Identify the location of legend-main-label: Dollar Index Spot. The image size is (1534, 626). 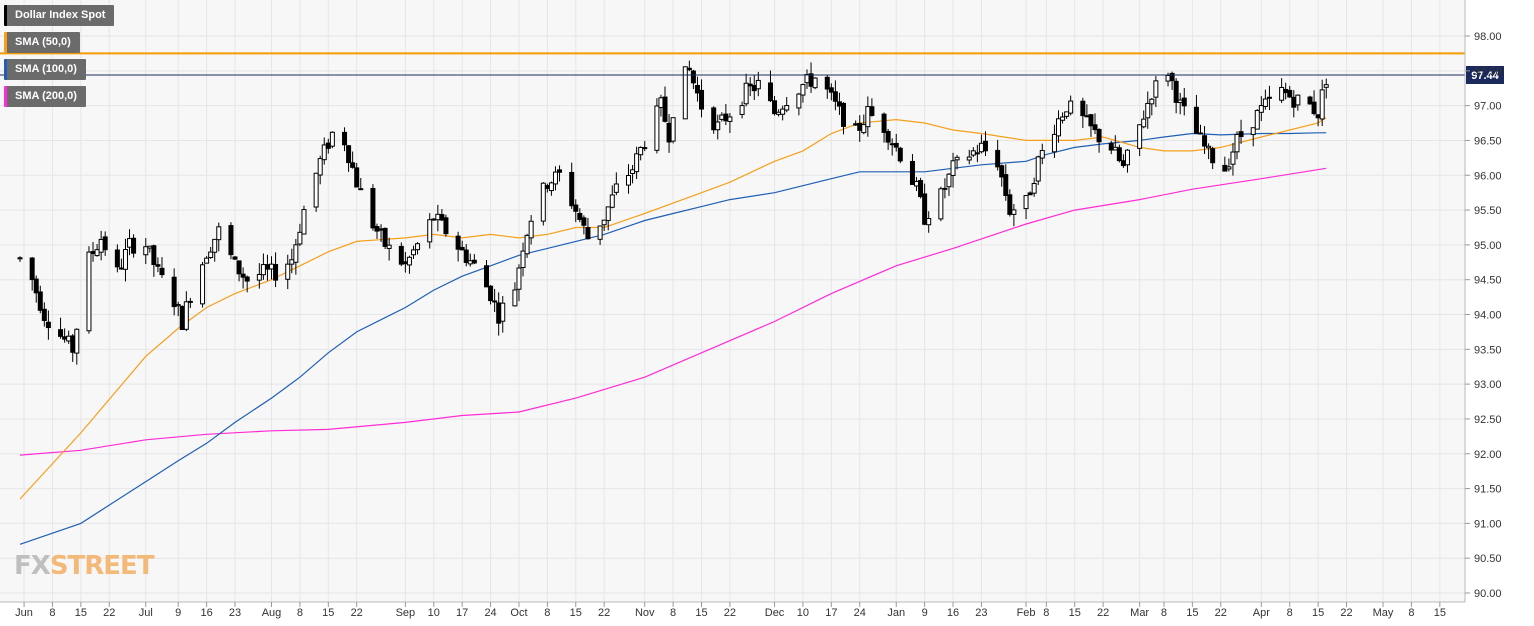
(60, 15).